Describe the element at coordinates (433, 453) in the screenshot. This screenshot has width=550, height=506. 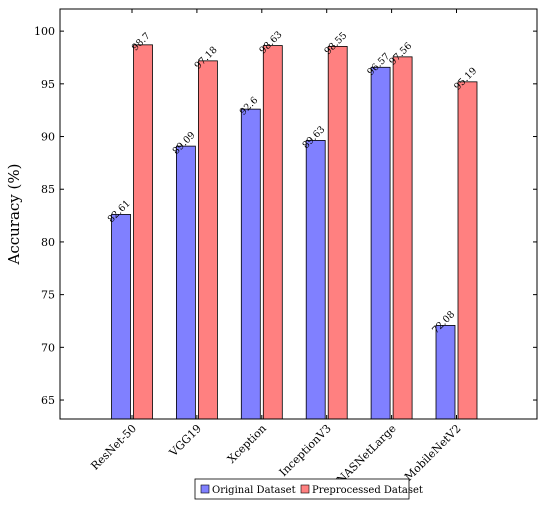
I see `x-tick-label: MobileNetV2` at that location.